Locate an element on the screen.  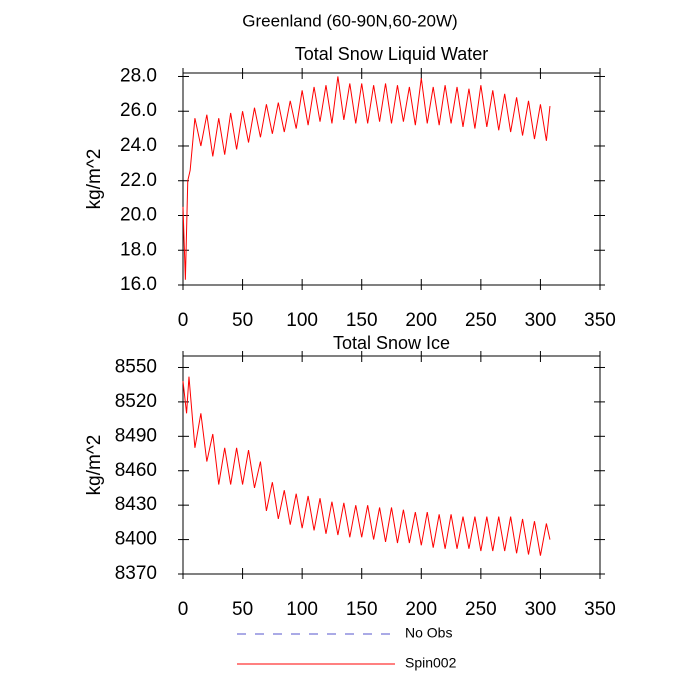
y-tick-label: 8370 is located at coordinates (136, 573).